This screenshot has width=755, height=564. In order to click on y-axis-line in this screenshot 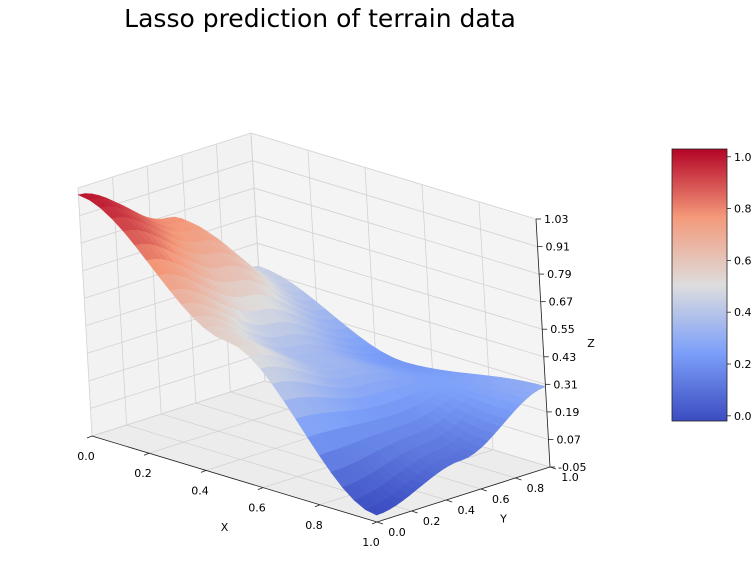, I will do `click(463, 494)`.